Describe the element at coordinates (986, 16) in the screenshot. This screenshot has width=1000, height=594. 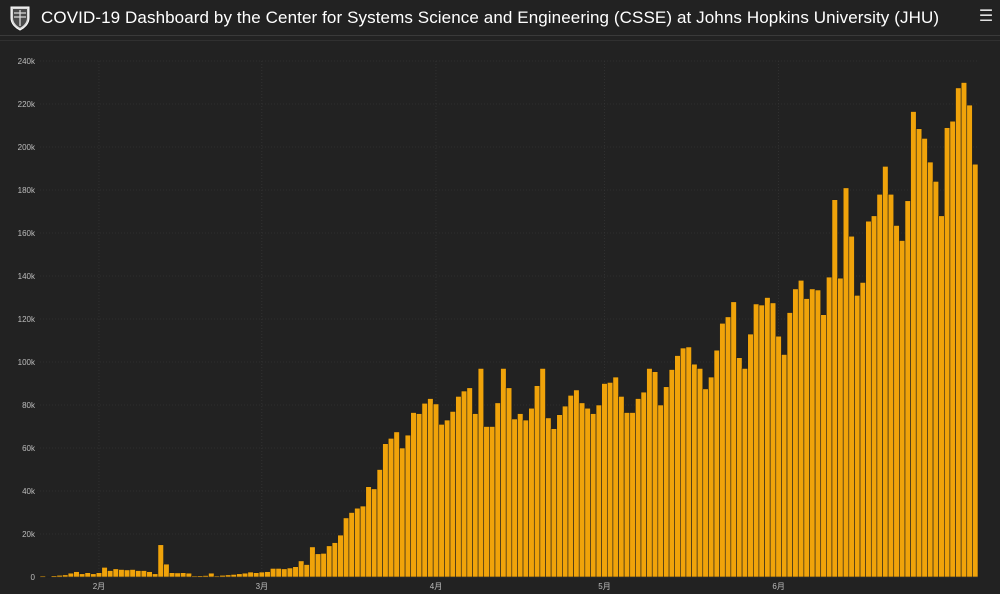
I see `hamburger-menu-icon: ☰` at that location.